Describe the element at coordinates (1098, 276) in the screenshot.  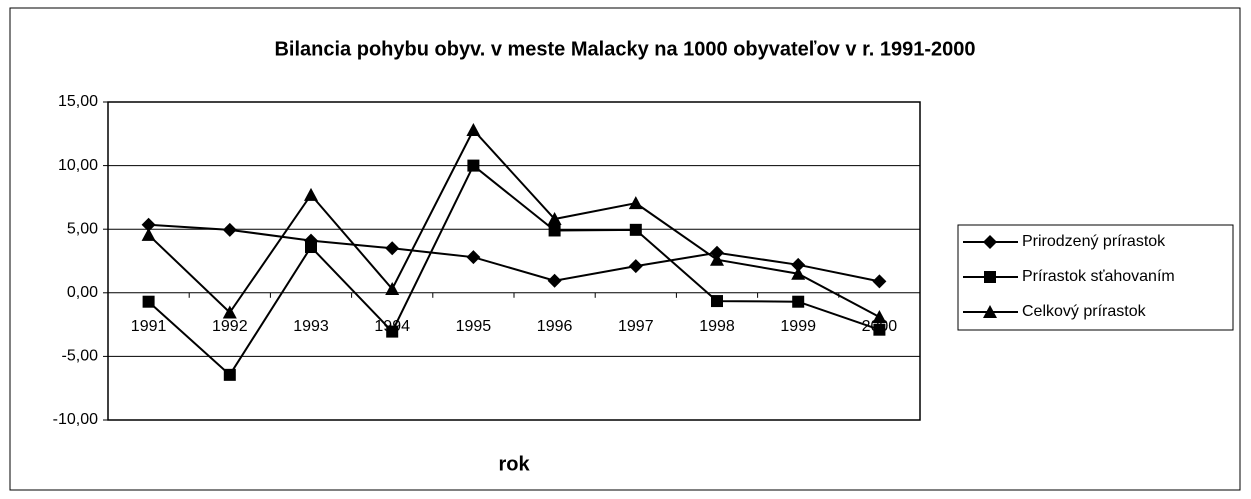
I see `legend-label: Prírastok sťahovaním` at that location.